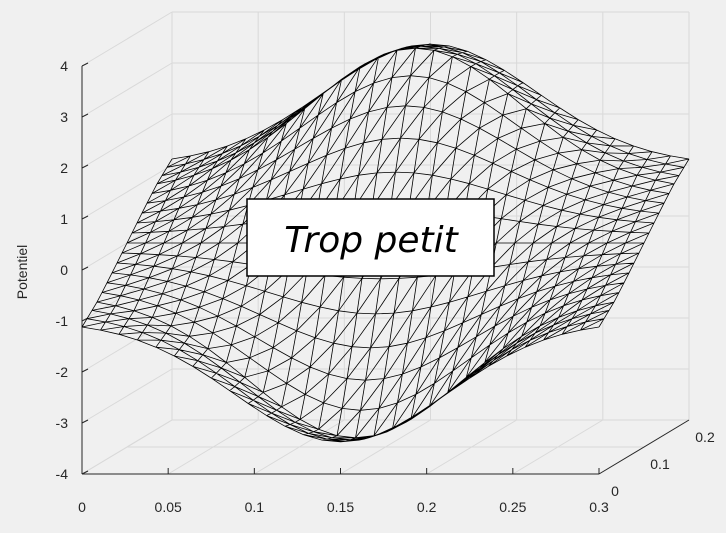  I want to click on z-tick-label: -2, so click(62, 372).